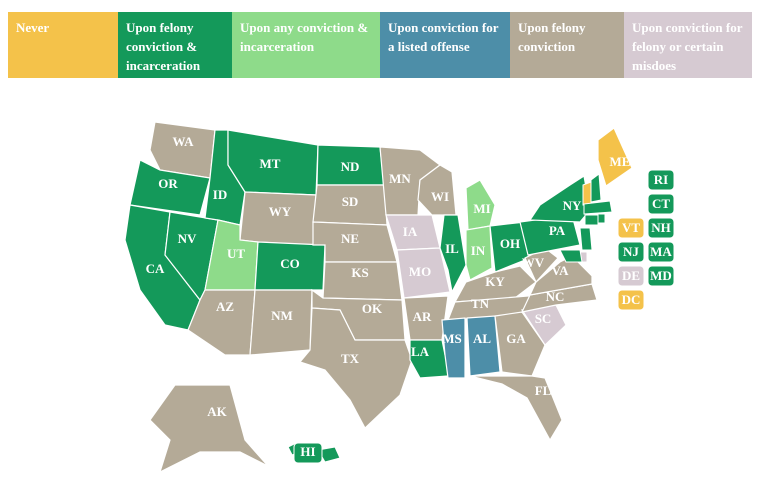 The image size is (768, 493). What do you see at coordinates (290, 263) in the screenshot?
I see `state-label: CO` at bounding box center [290, 263].